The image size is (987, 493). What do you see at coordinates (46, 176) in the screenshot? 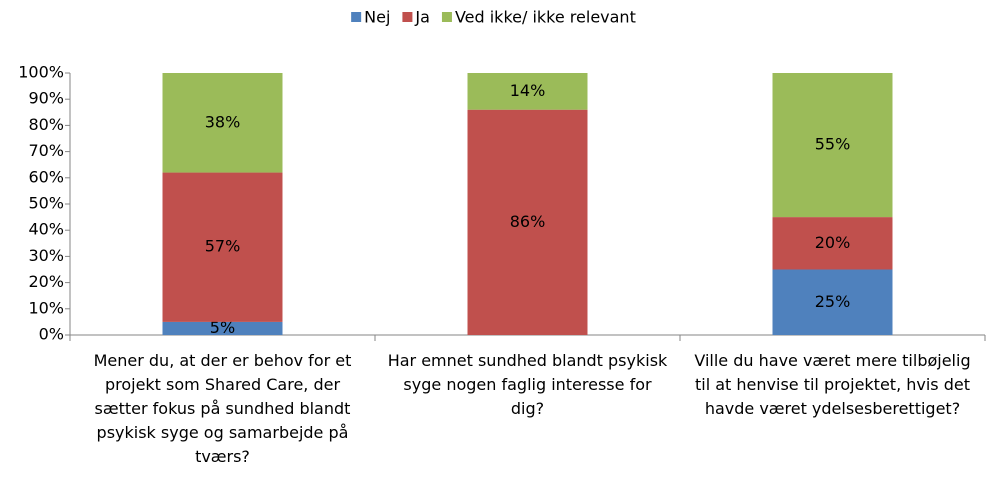
I see `y-tick-label: 60%` at bounding box center [46, 176].